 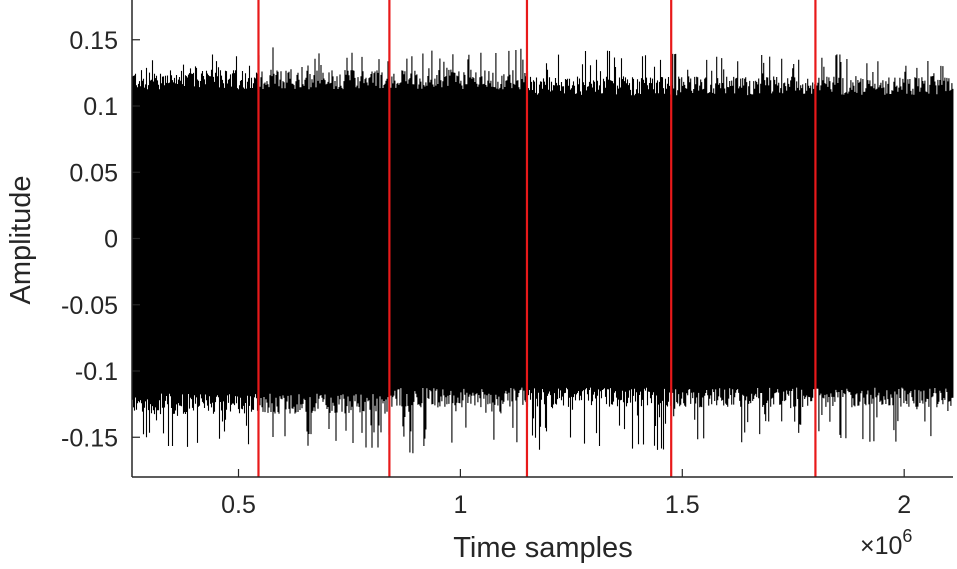 What do you see at coordinates (566, 505) in the screenshot?
I see `x-tick-labels: 0.5 1 1.5 2` at bounding box center [566, 505].